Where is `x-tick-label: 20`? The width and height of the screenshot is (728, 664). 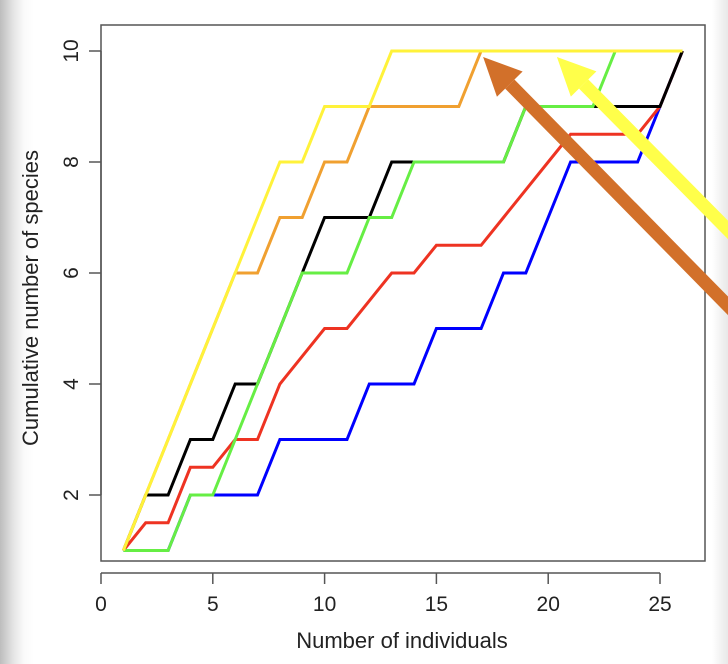
x-tick-label: 20 is located at coordinates (548, 604).